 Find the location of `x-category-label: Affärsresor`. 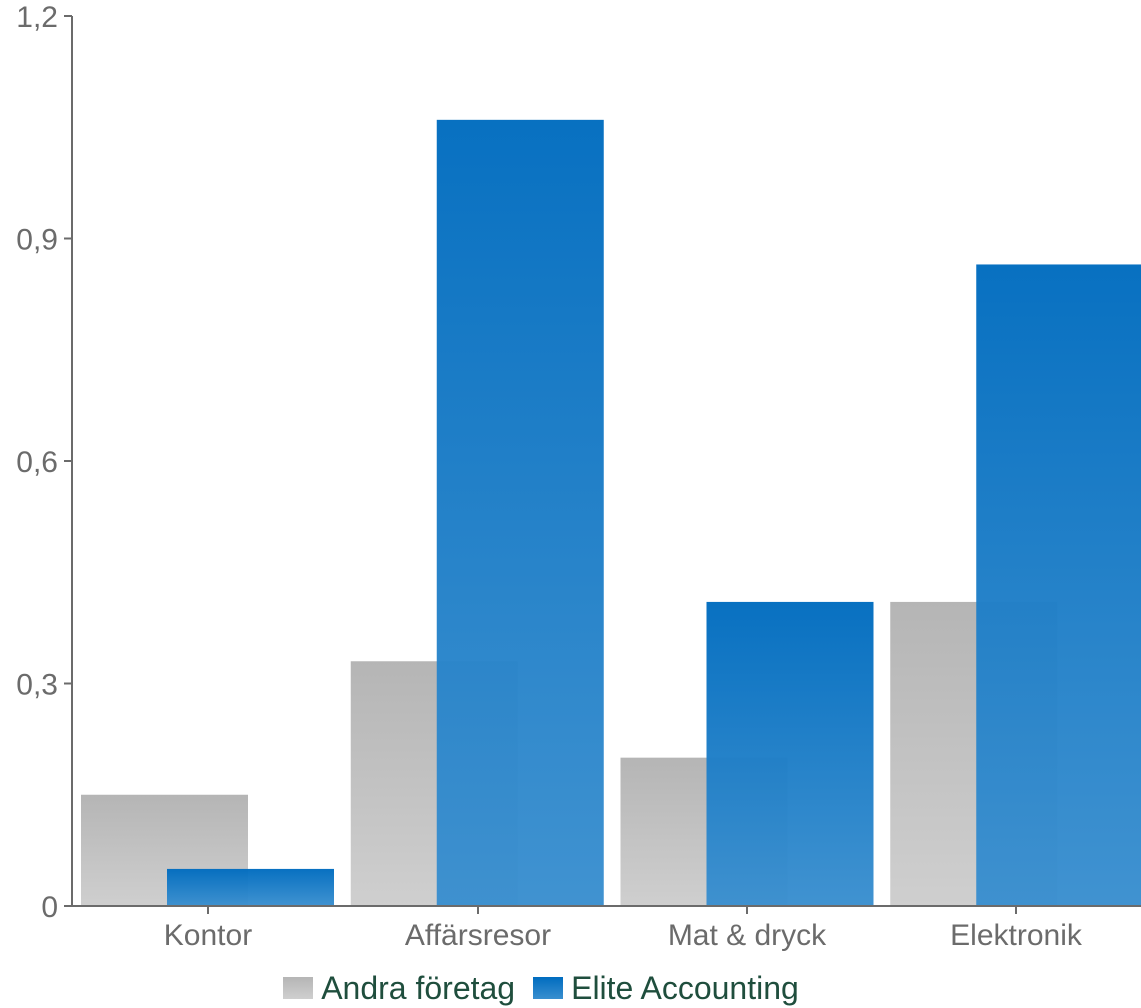

x-category-label: Affärsresor is located at coordinates (478, 935).